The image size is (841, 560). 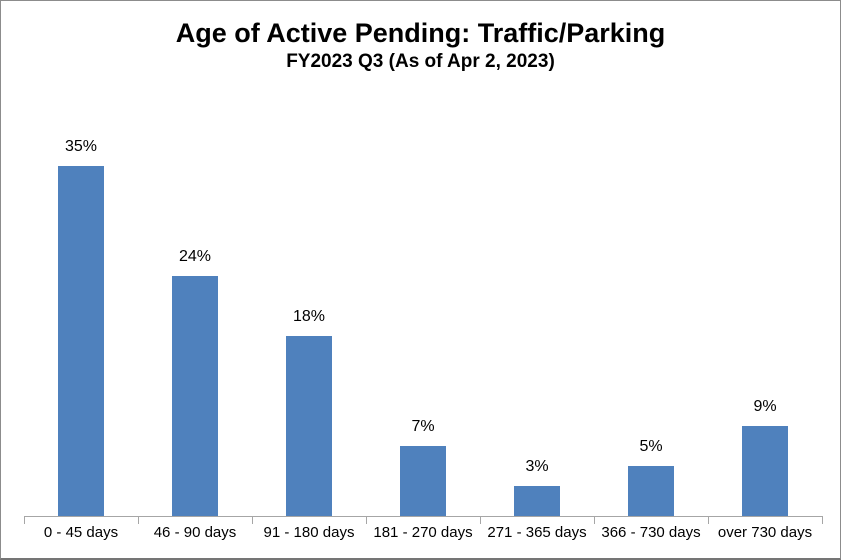 I want to click on bar-slot: 35%, so click(x=81, y=316).